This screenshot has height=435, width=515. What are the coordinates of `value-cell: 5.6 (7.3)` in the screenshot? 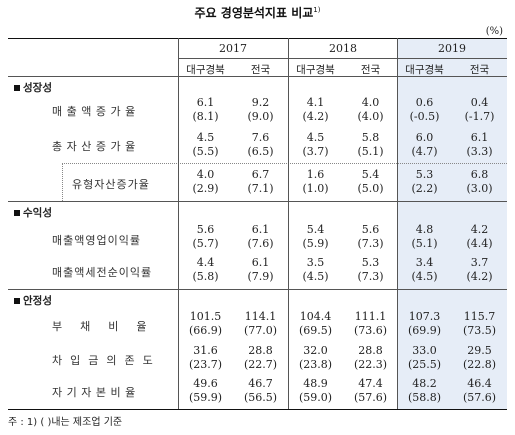 It's located at (370, 236).